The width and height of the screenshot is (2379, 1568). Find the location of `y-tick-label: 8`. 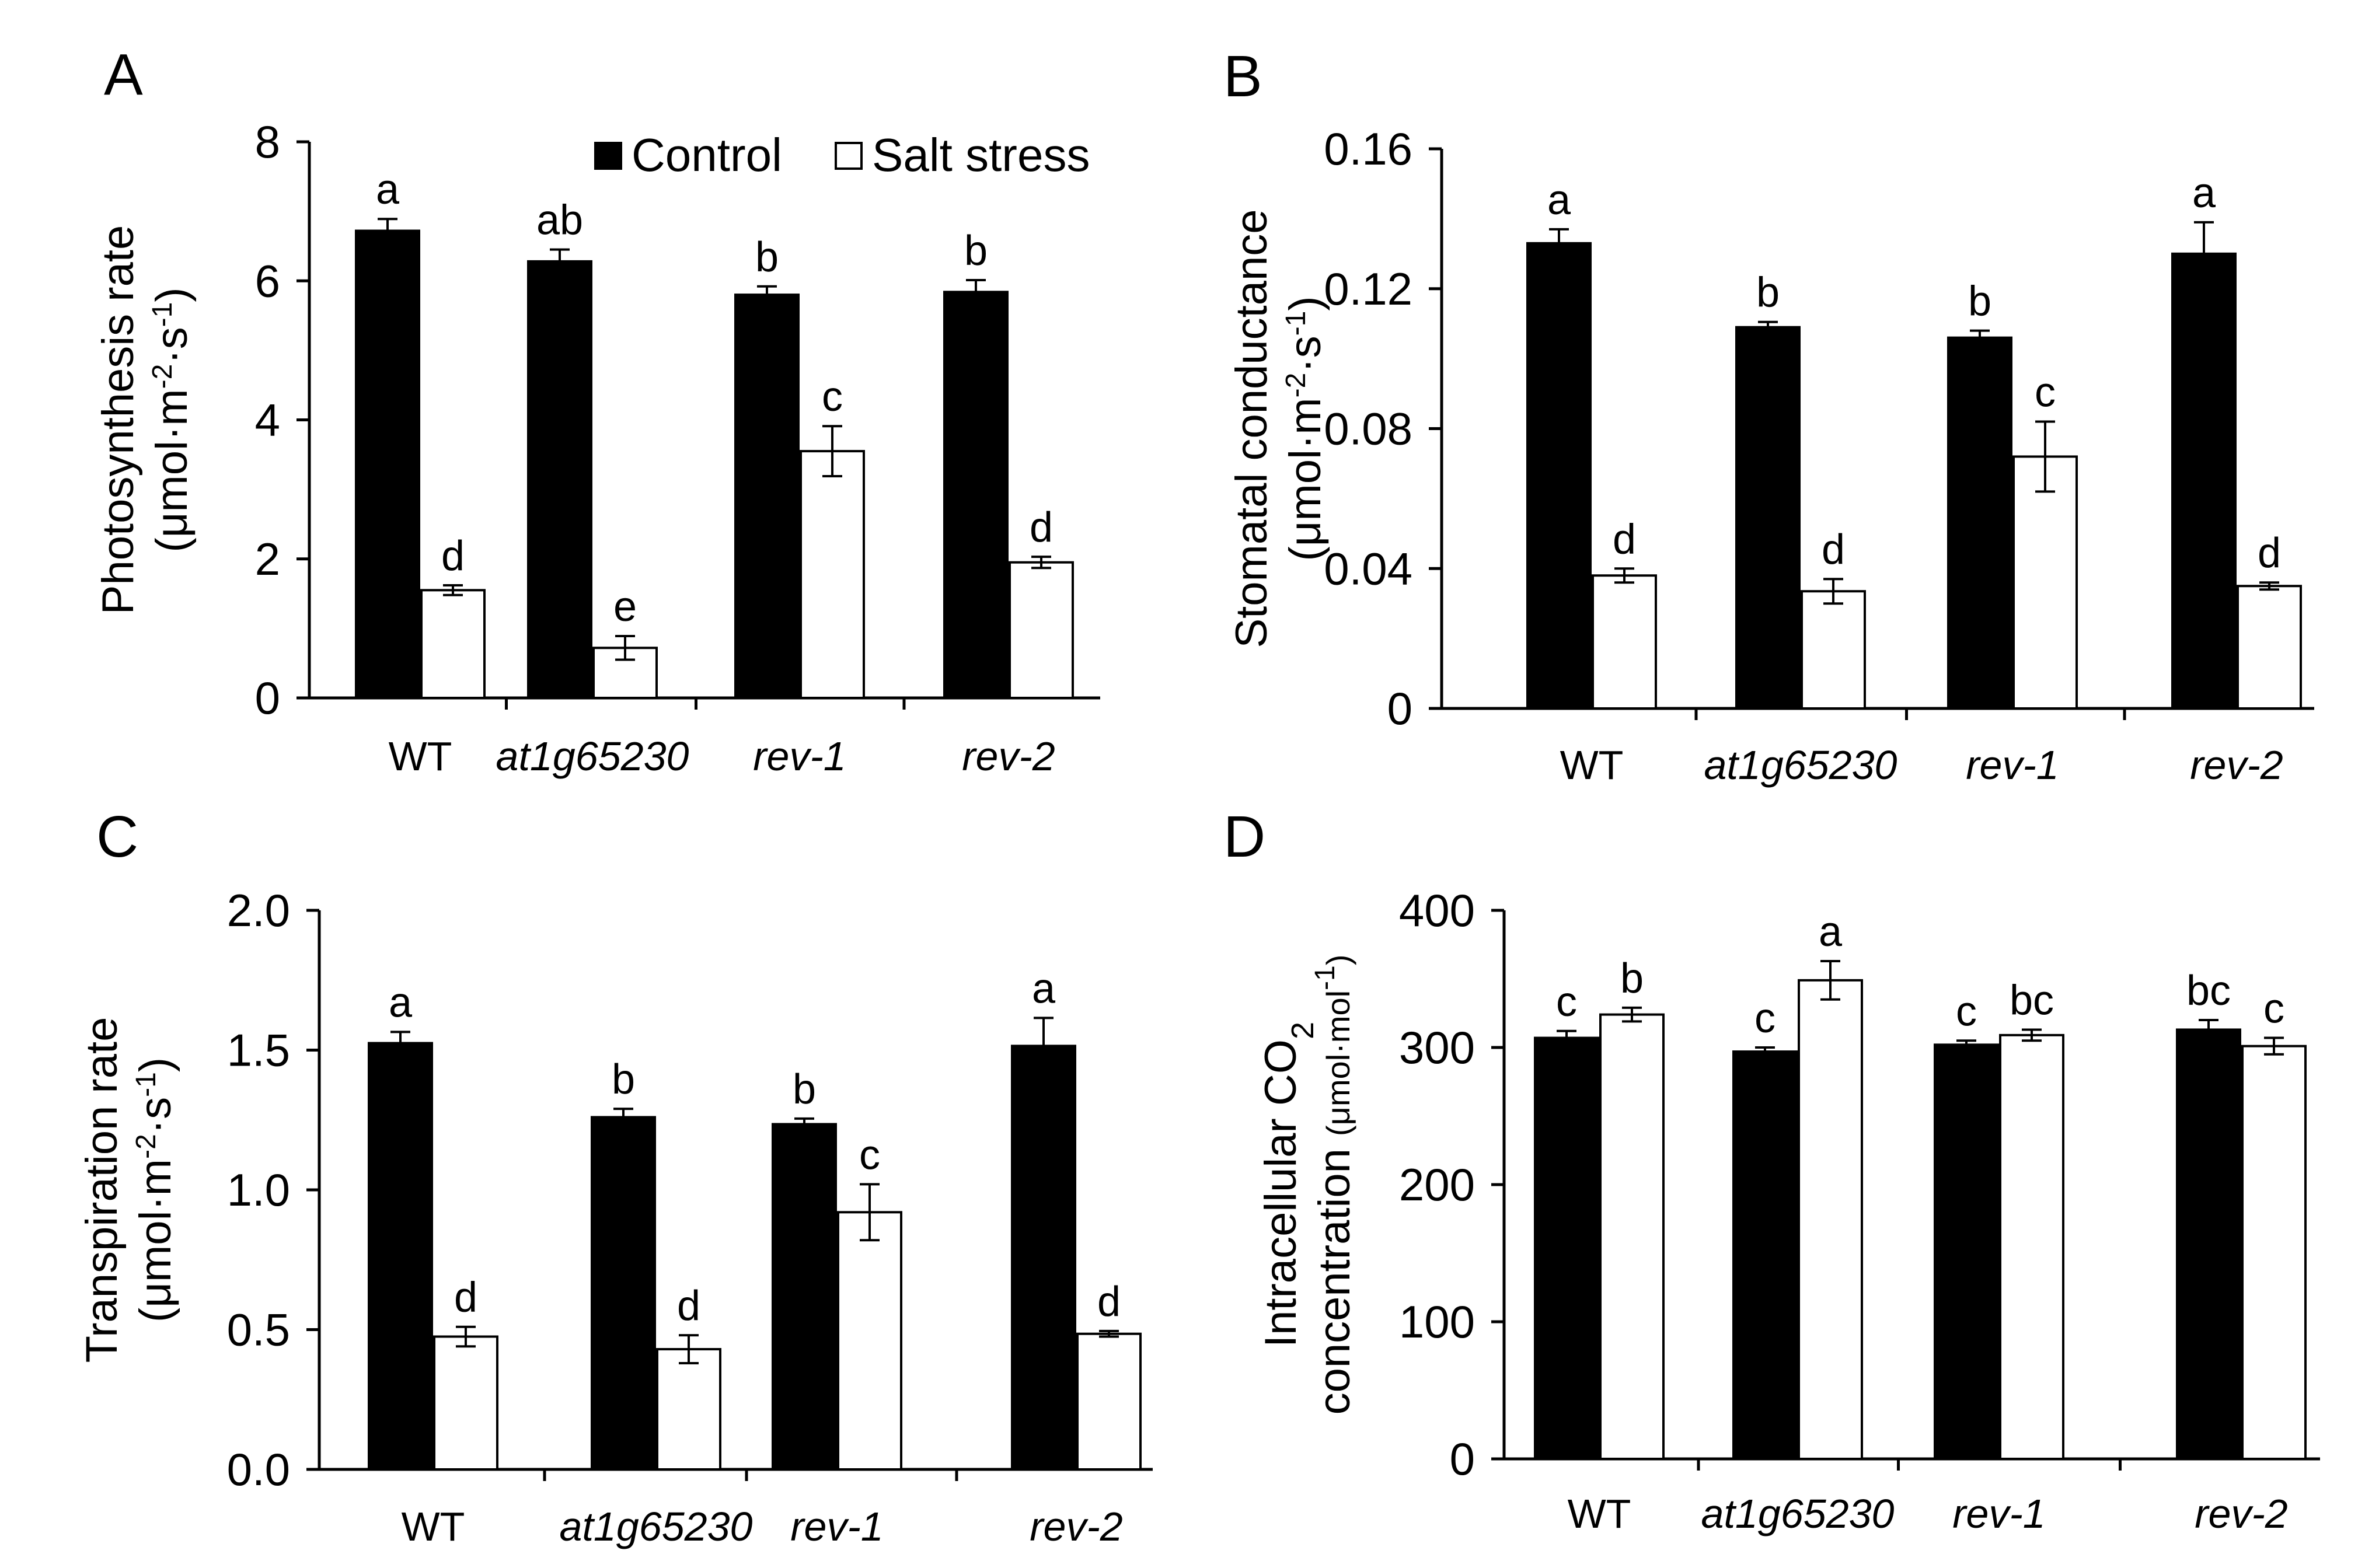

y-tick-label: 8 is located at coordinates (268, 141).